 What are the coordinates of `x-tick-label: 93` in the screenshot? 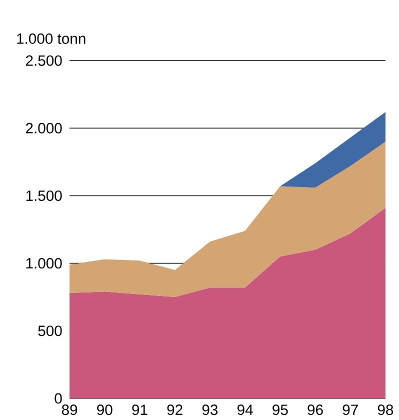 It's located at (210, 410).